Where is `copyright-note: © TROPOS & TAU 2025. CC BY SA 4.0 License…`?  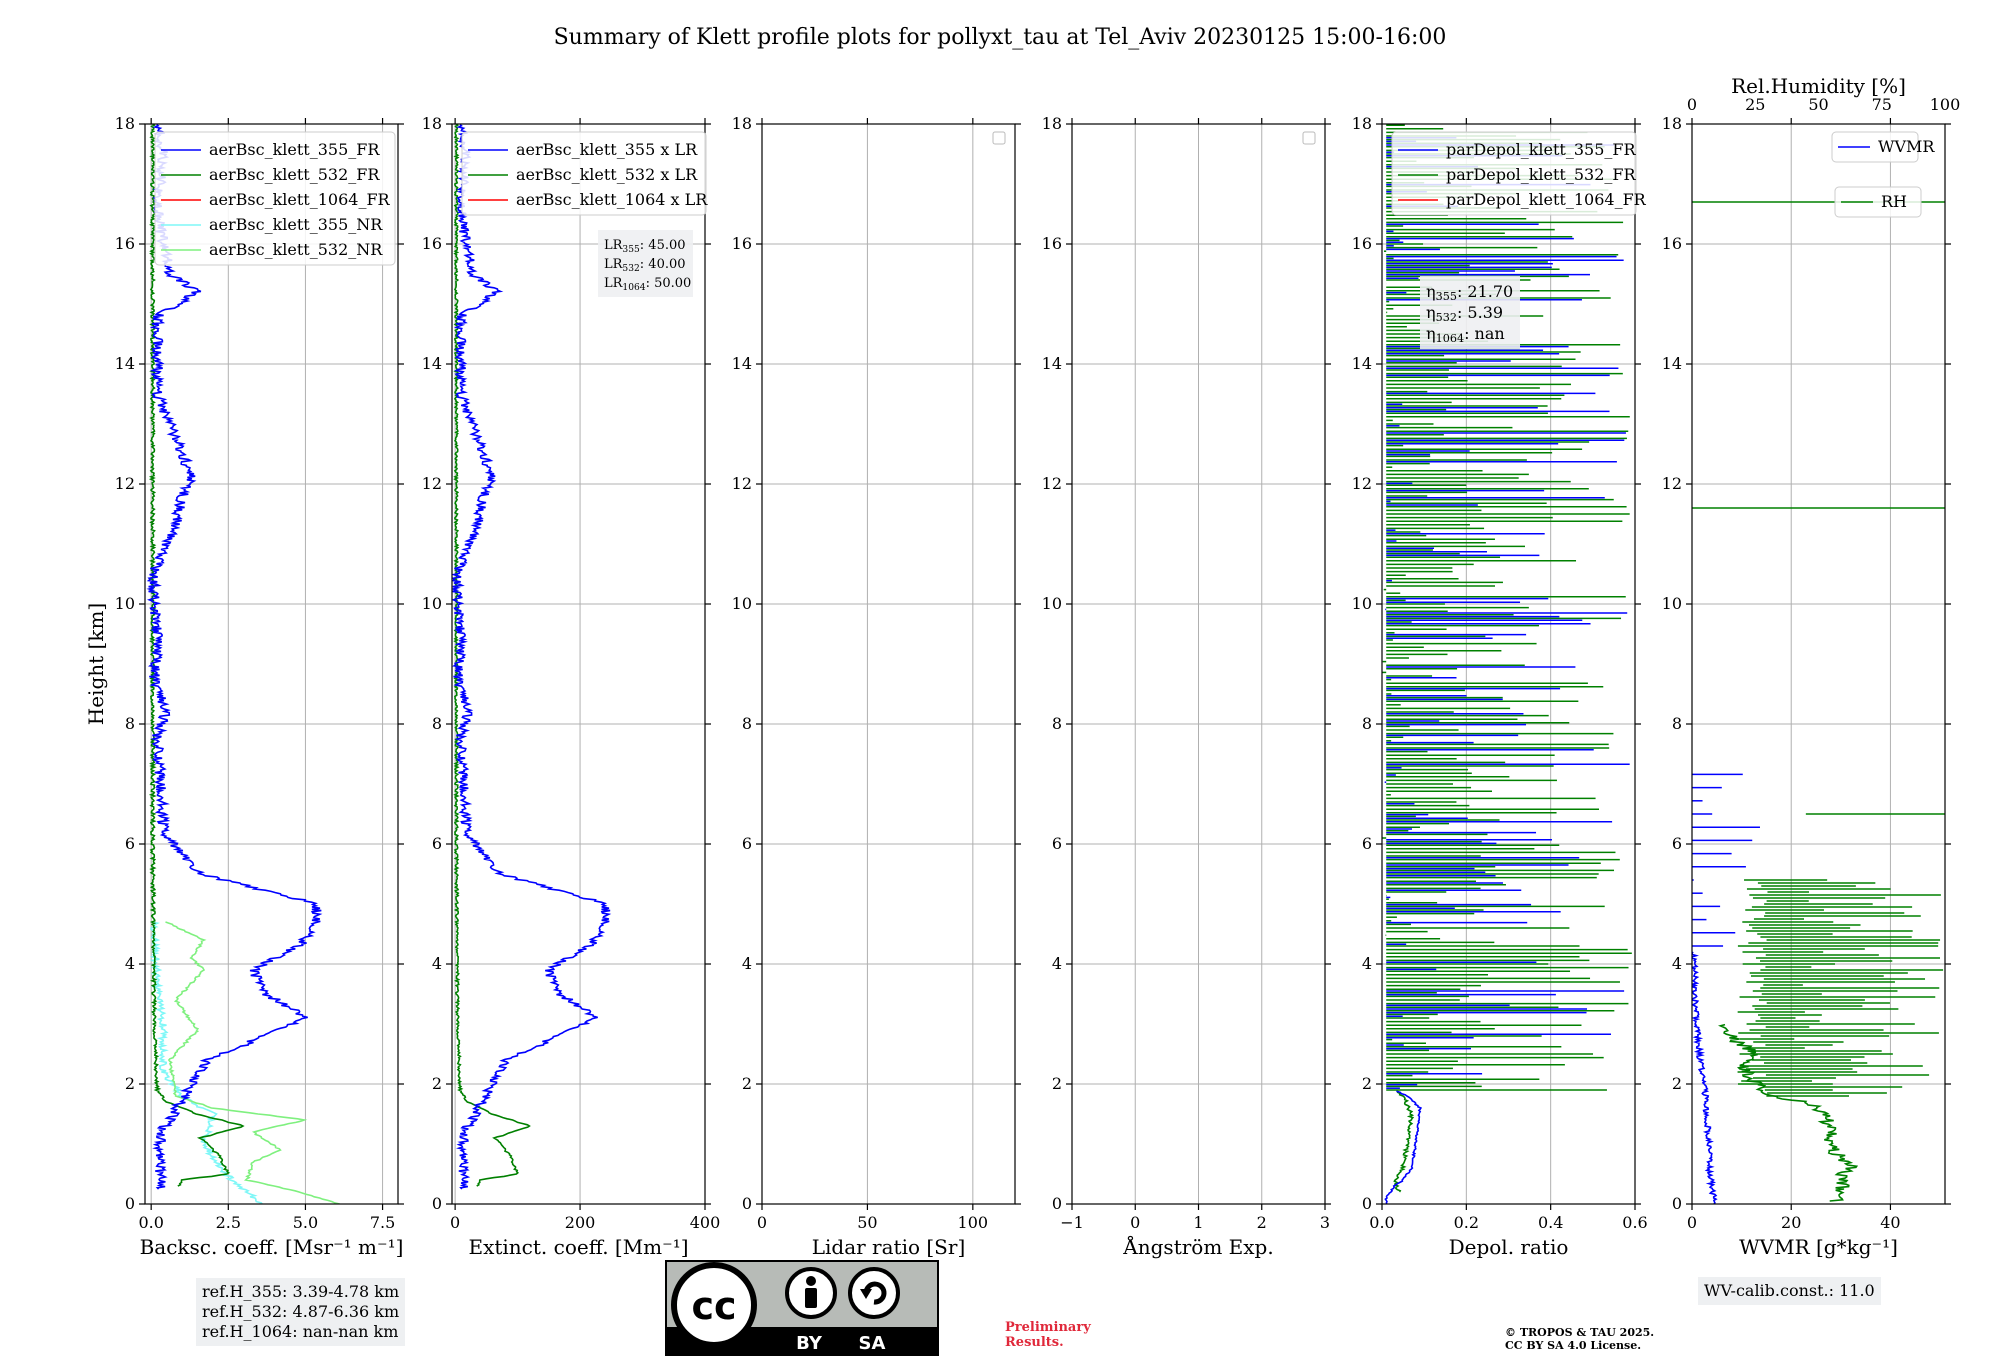
copyright-note: © TROPOS & TAU 2025. CC BY SA 4.0 License… is located at coordinates (1580, 1339).